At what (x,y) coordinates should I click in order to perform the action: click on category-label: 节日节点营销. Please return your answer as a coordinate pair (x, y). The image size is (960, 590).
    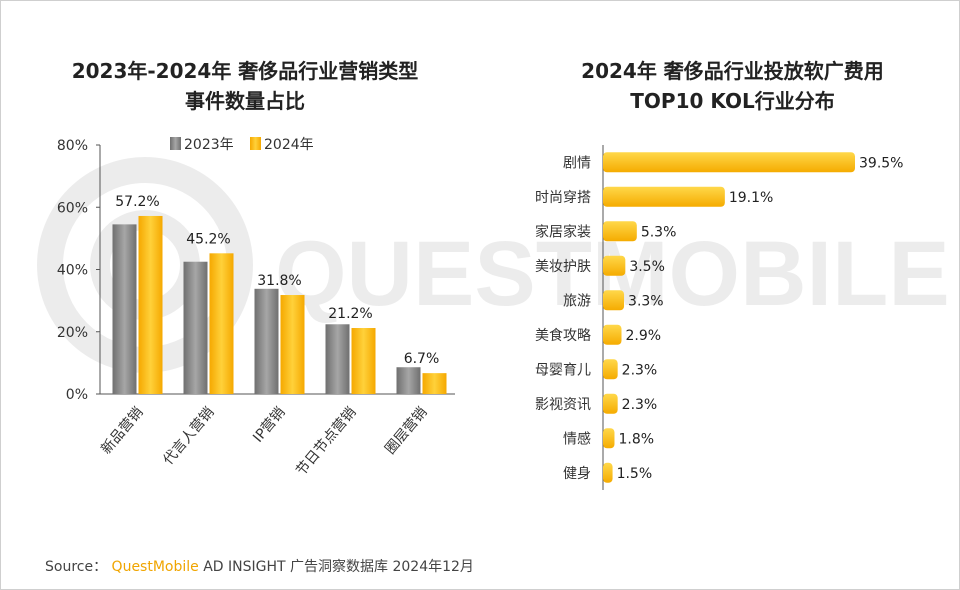
    Looking at the image, I should click on (326, 441).